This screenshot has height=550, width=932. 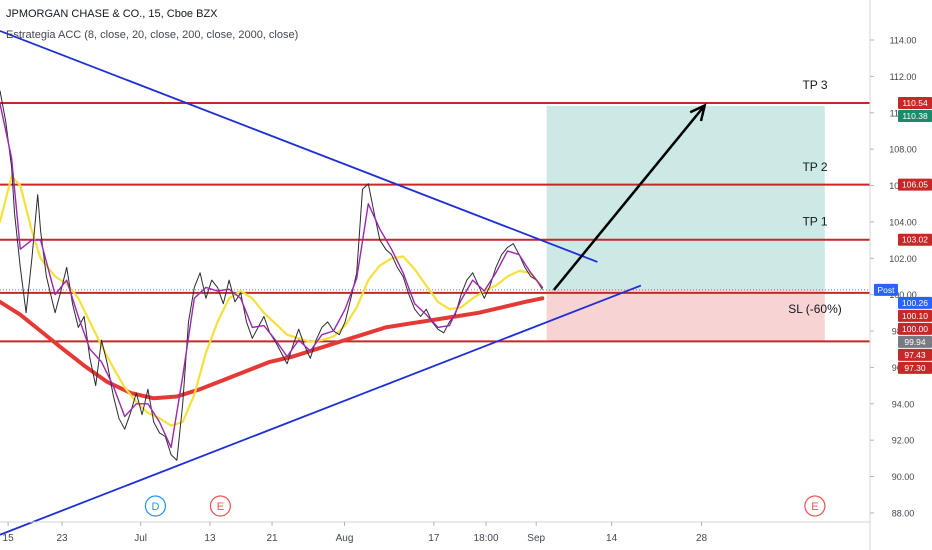 I want to click on y-tick-label: 90.00, so click(x=903, y=477).